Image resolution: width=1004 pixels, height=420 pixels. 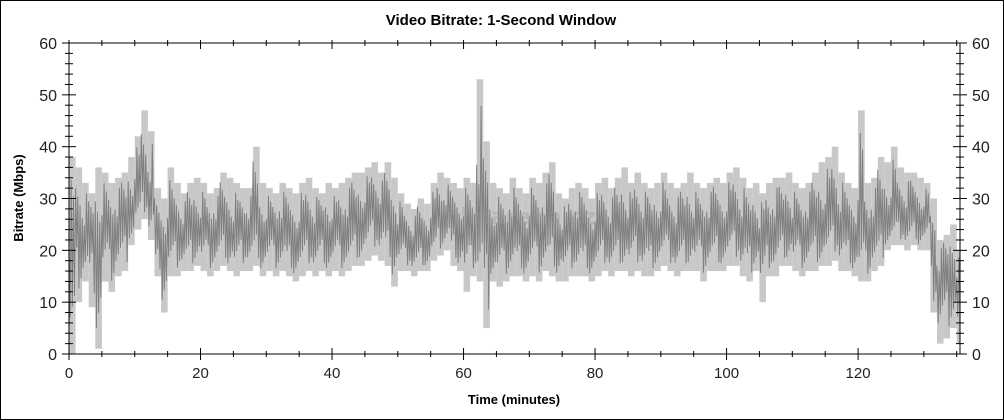 What do you see at coordinates (200, 373) in the screenshot?
I see `x-tick-label: 20` at bounding box center [200, 373].